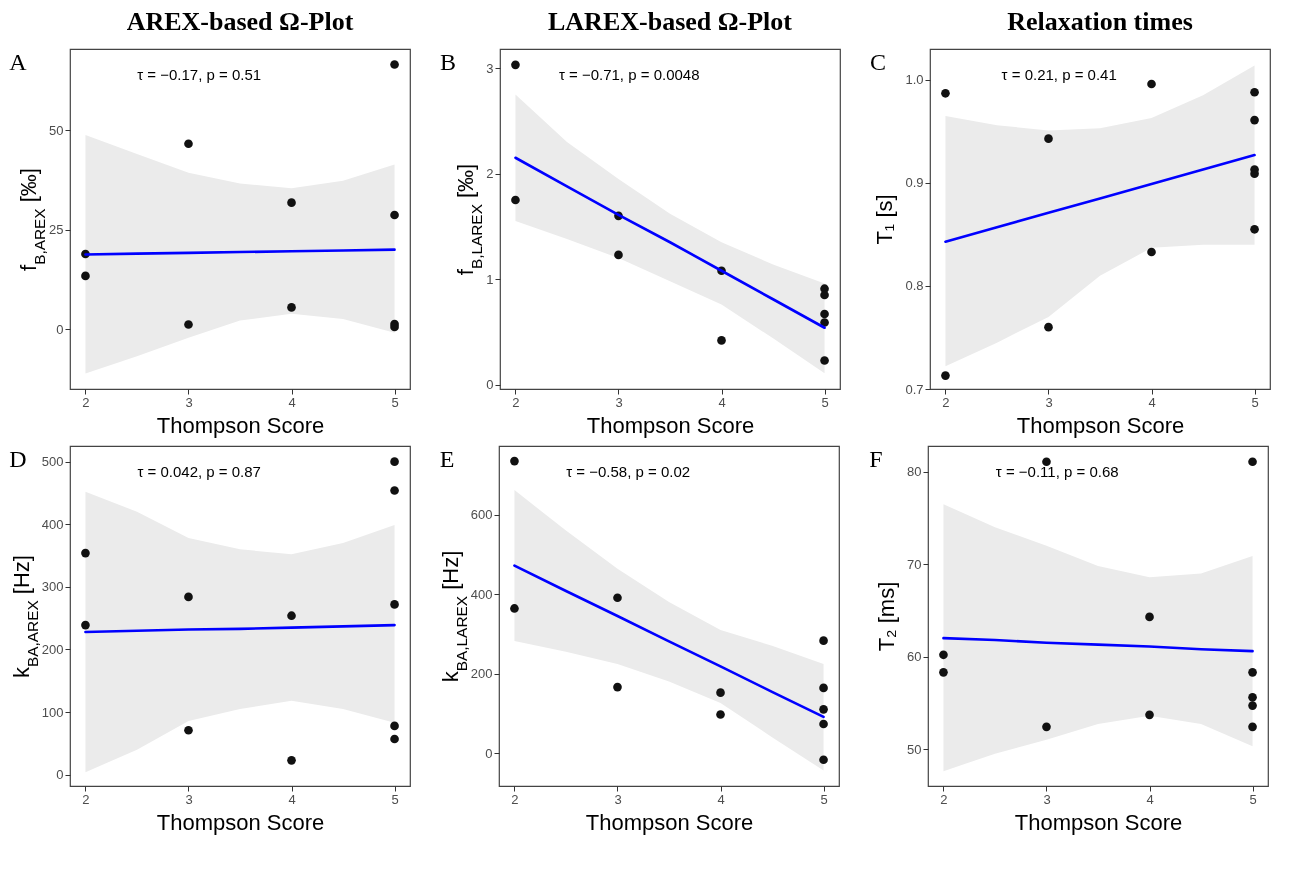 This screenshot has height=886, width=1293. What do you see at coordinates (52, 712) in the screenshot?
I see `y-tick-label: 100` at bounding box center [52, 712].